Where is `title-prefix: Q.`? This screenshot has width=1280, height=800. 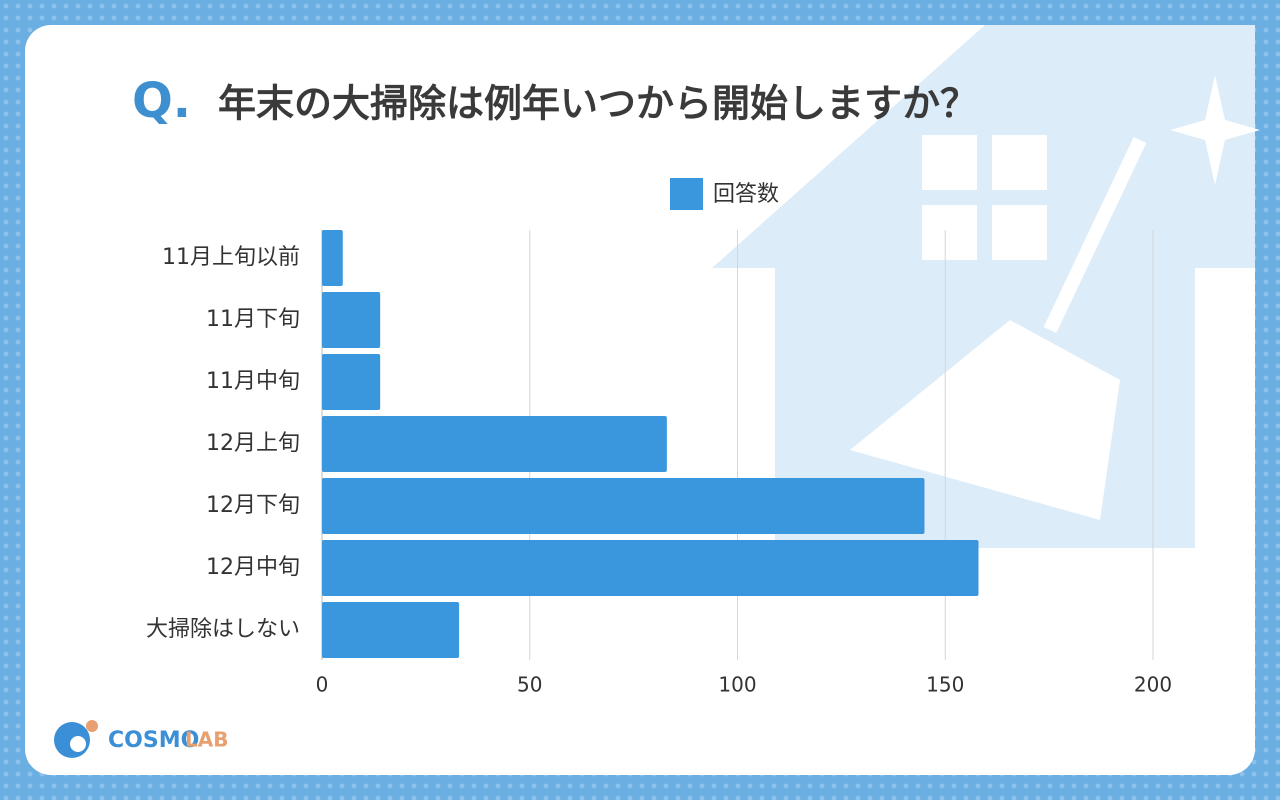 title-prefix: Q. is located at coordinates (161, 101).